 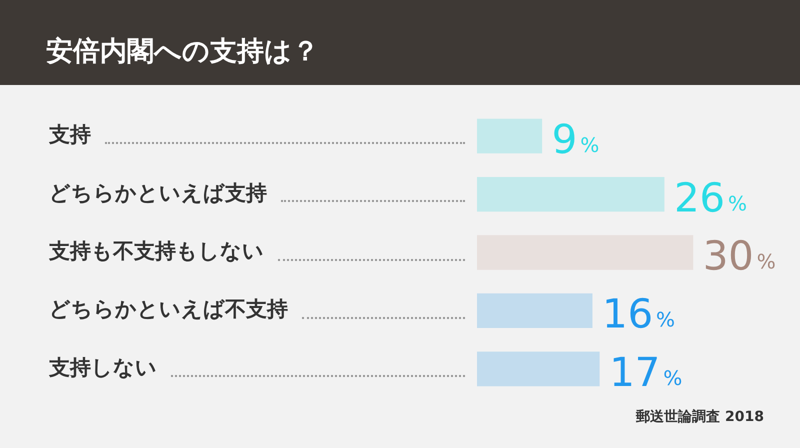 What do you see at coordinates (639, 315) in the screenshot?
I see `data-label: 16%` at bounding box center [639, 315].